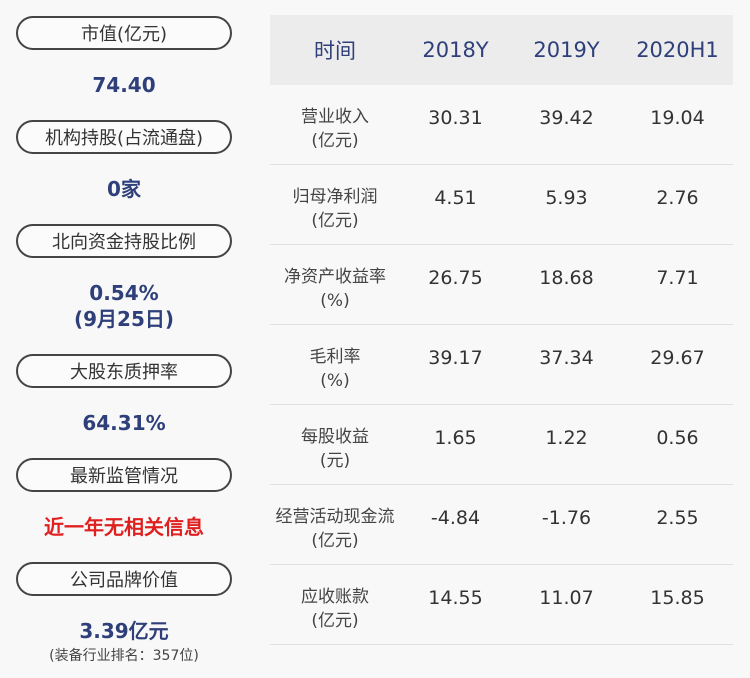 The height and width of the screenshot is (678, 750). I want to click on market-cap-label: 市值(亿元), so click(124, 33).